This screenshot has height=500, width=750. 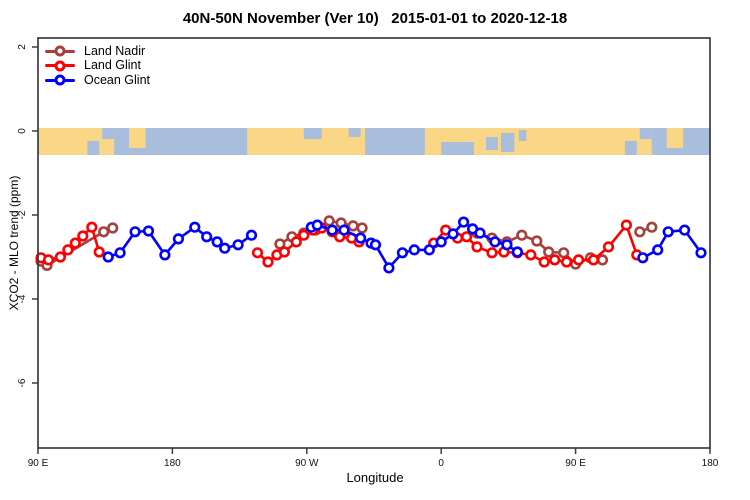 What do you see at coordinates (22, 298) in the screenshot?
I see `y-tick-label: -4` at bounding box center [22, 298].